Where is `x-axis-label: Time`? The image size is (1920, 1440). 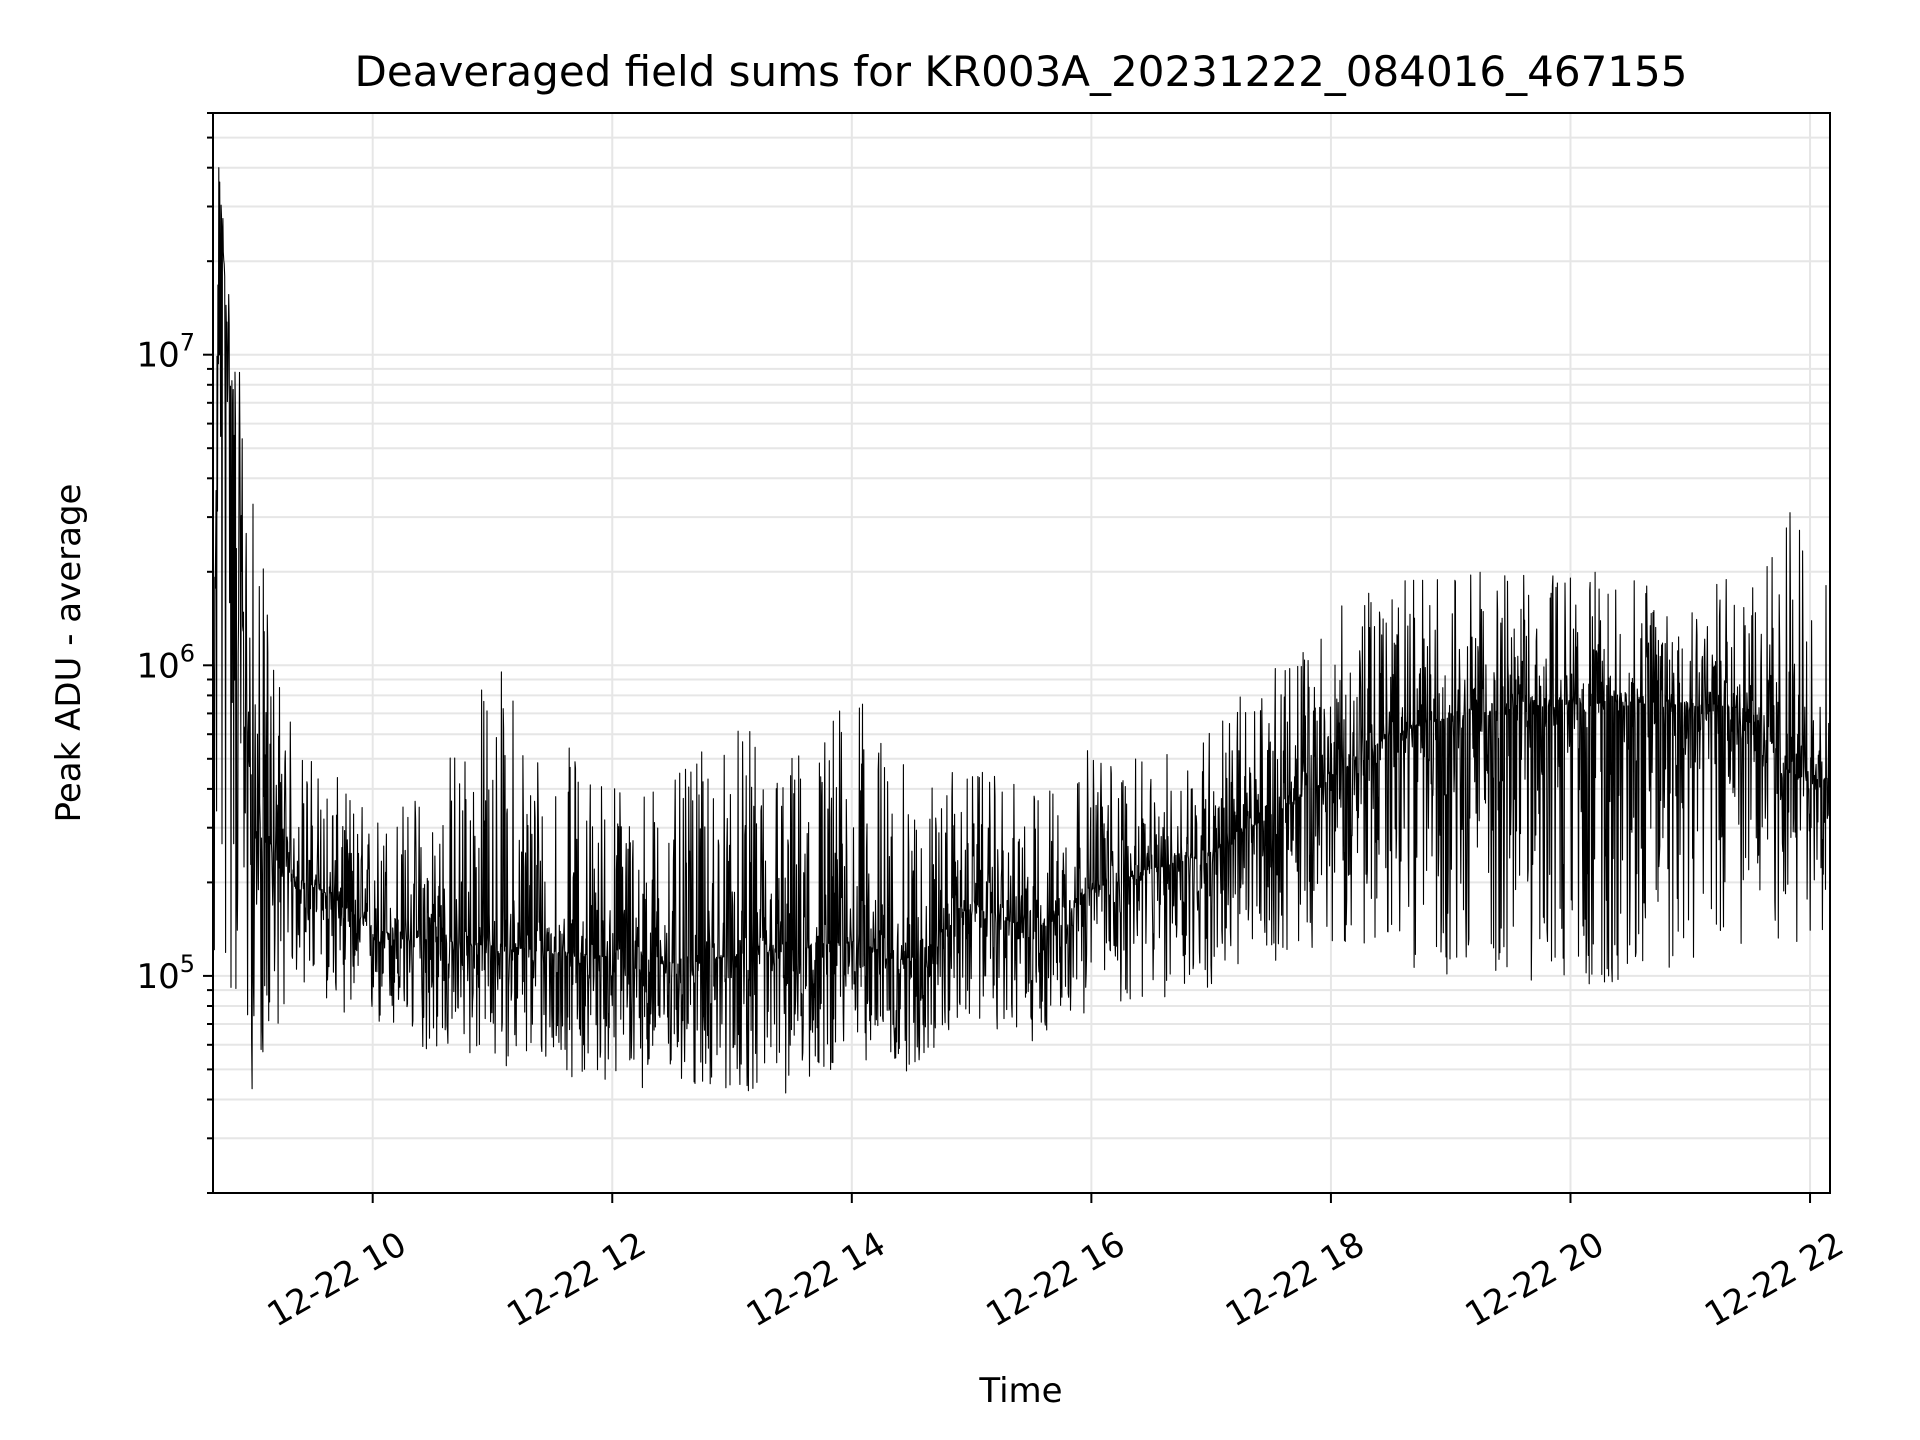
x-axis-label: Time is located at coordinates (1020, 1391).